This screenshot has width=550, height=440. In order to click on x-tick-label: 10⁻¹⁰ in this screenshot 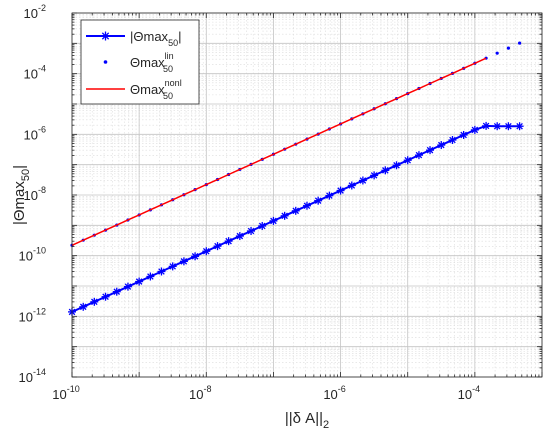, I will do `click(65, 393)`.